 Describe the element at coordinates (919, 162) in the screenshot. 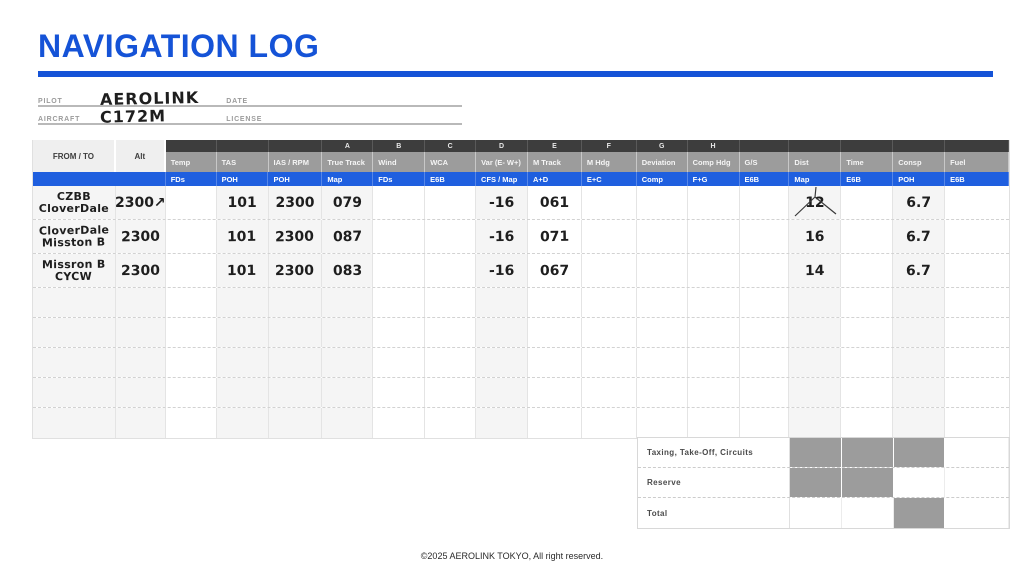

I see `header-cell-consp: Consp` at that location.